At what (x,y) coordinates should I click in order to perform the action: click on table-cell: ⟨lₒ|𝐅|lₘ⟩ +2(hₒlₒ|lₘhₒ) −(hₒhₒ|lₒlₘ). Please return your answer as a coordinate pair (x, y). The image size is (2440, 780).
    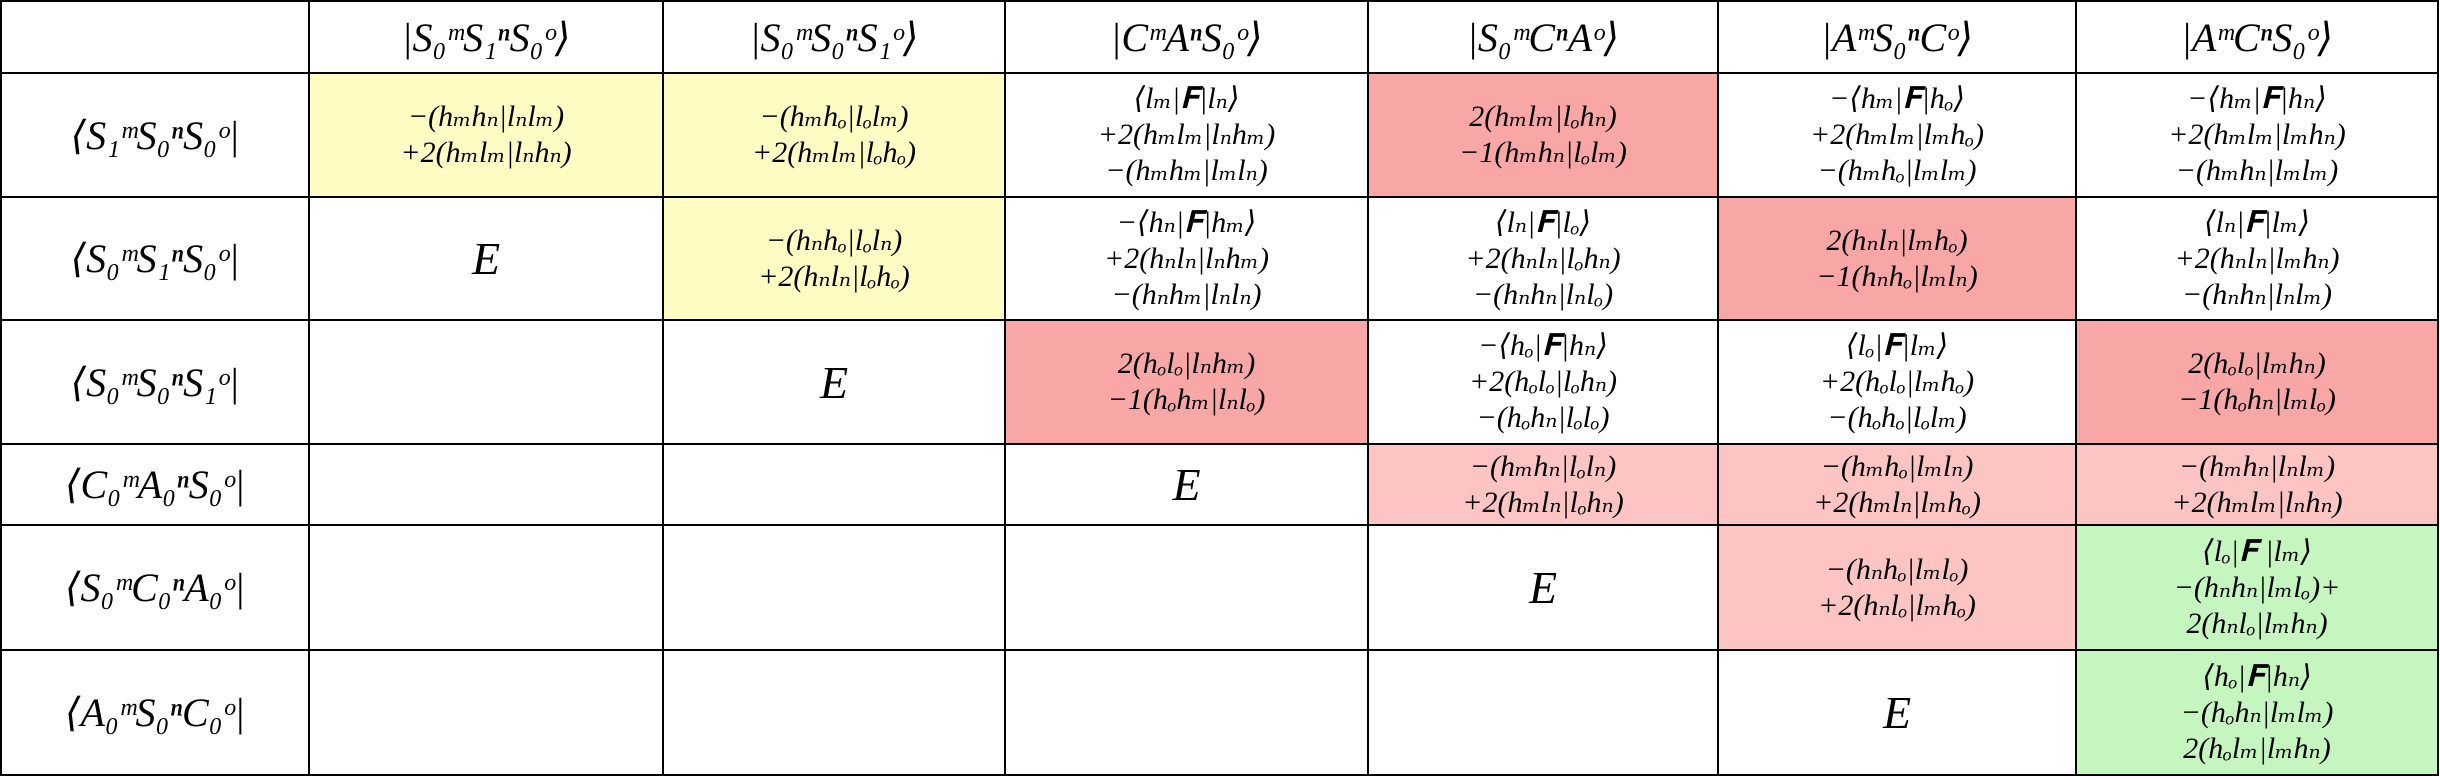
    Looking at the image, I should click on (1897, 382).